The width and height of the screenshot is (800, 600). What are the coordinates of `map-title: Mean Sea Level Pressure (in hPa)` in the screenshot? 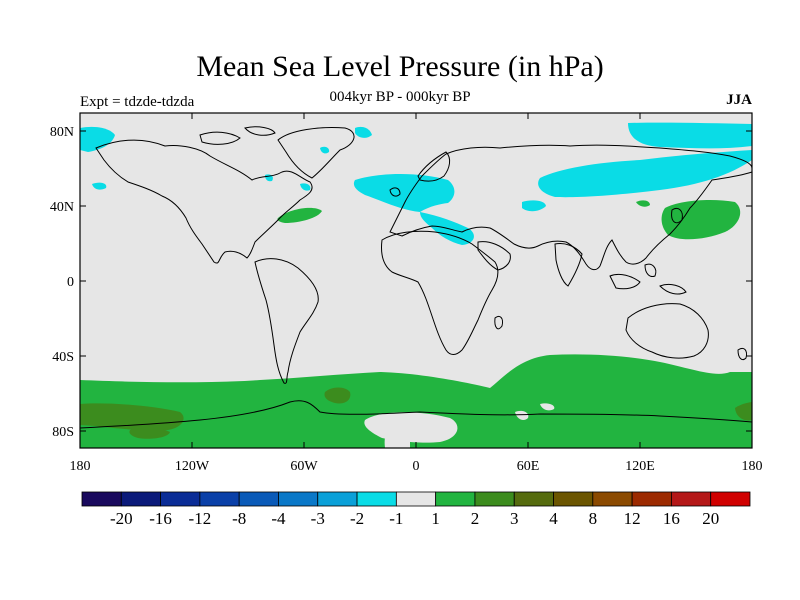 It's located at (400, 66).